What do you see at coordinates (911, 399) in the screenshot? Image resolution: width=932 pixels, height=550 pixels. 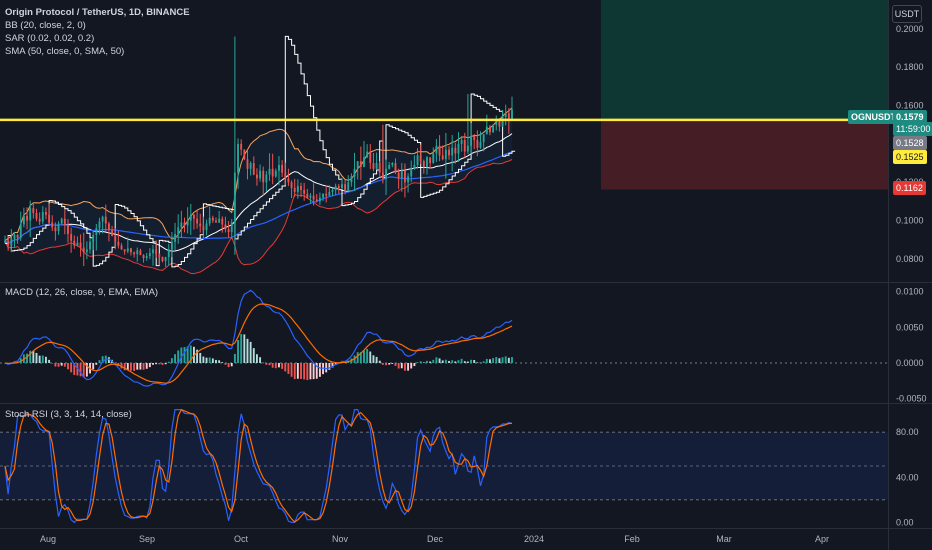 I see `macd-axis-label: -0.0050` at bounding box center [911, 399].